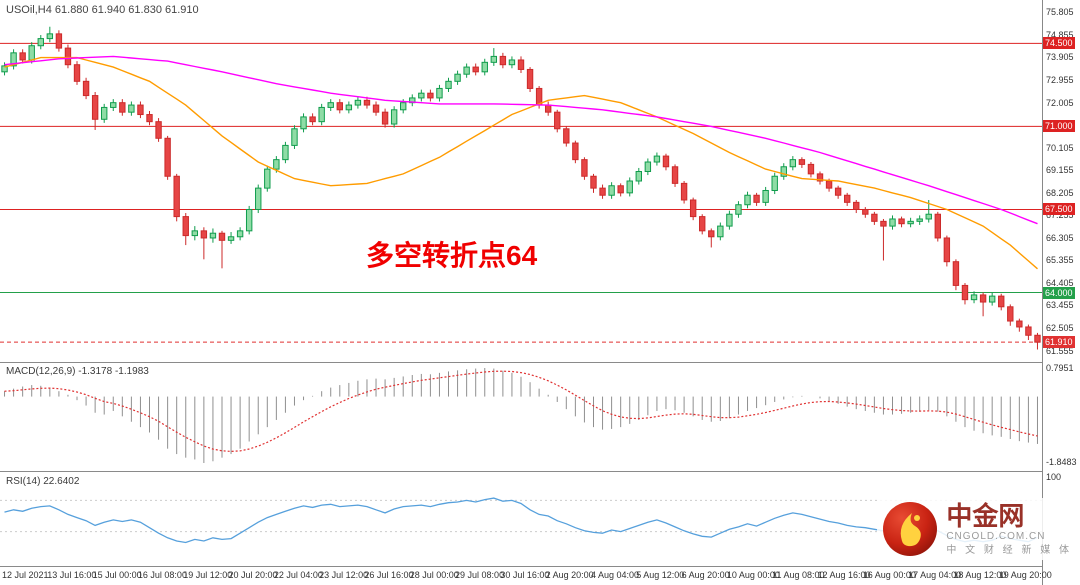 The width and height of the screenshot is (1080, 585). What do you see at coordinates (43, 481) in the screenshot?
I see `rsi-indicator-label: RSI(14) 22.6402` at bounding box center [43, 481].